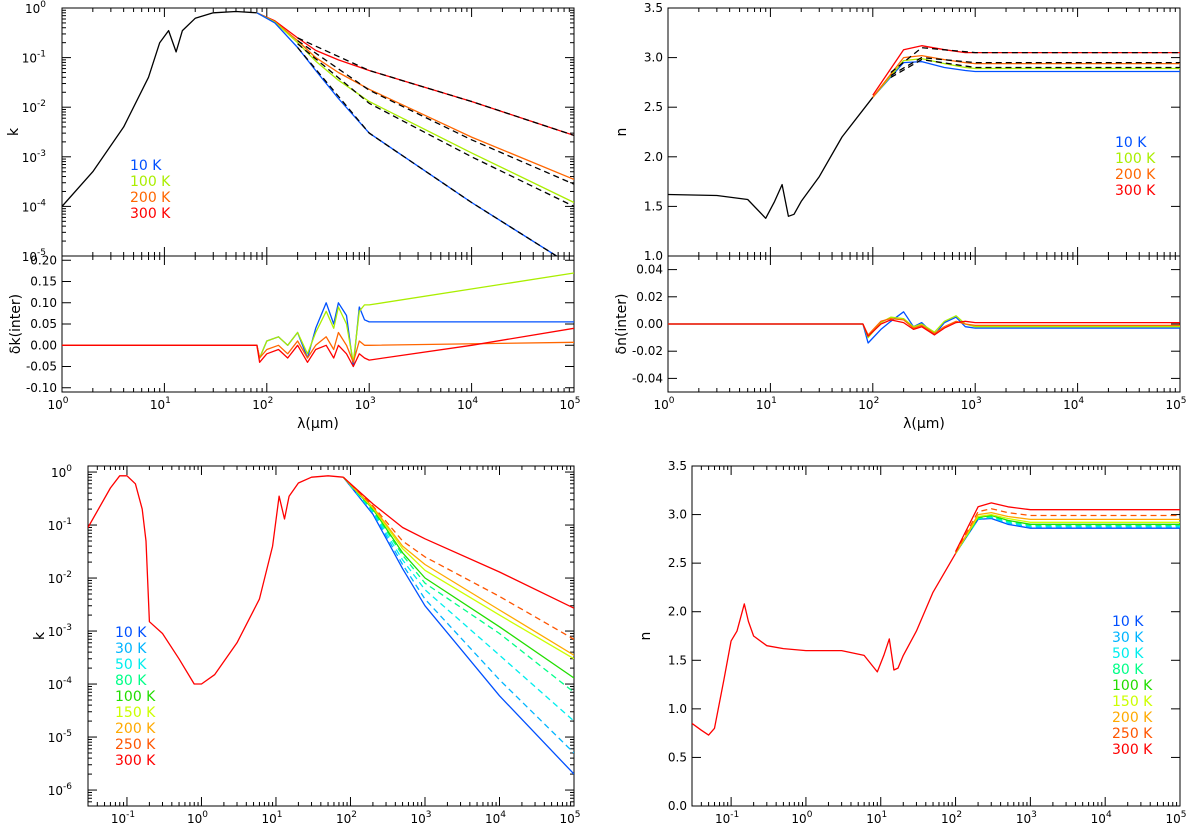 This screenshot has height=824, width=1200. Describe the element at coordinates (41, 367) in the screenshot. I see `y-tick-label: -0.05` at that location.